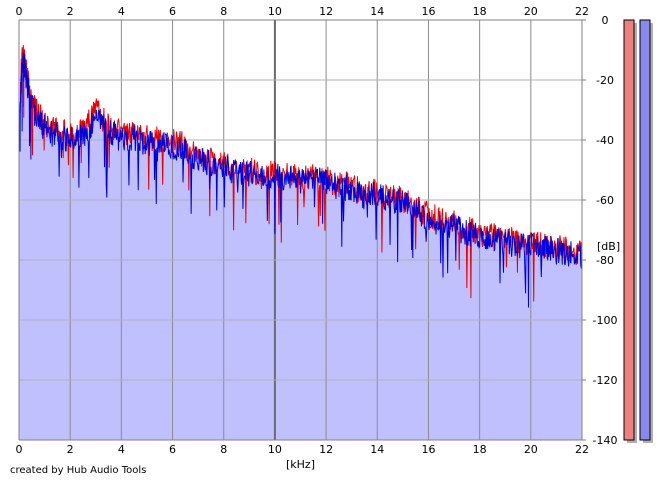  Describe the element at coordinates (428, 11) in the screenshot. I see `x-tick-label-top: 16` at that location.